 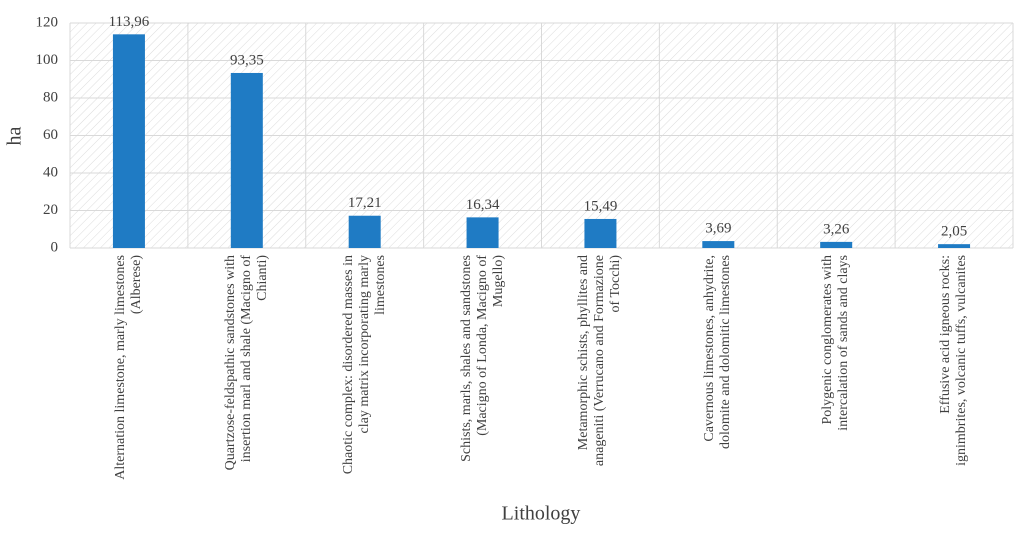 I want to click on value-label: 3,26, so click(x=836, y=229).